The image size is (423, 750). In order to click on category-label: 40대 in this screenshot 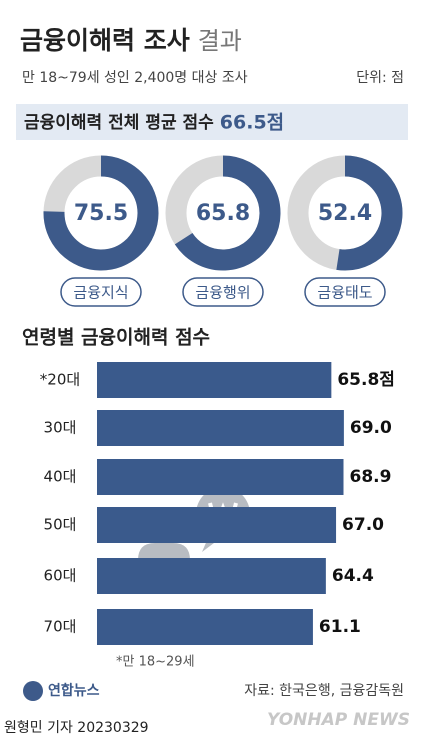, I will do `click(60, 477)`.